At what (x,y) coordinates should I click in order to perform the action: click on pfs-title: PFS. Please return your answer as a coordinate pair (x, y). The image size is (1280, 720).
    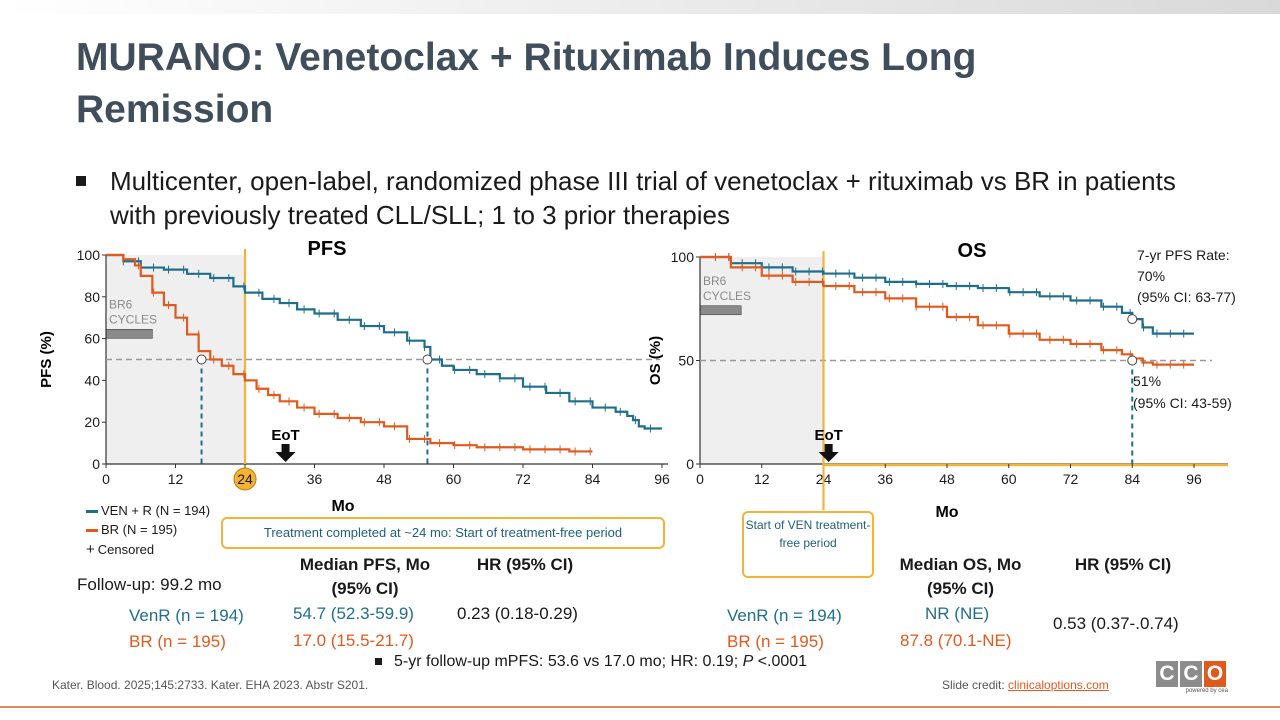
    Looking at the image, I should click on (327, 249).